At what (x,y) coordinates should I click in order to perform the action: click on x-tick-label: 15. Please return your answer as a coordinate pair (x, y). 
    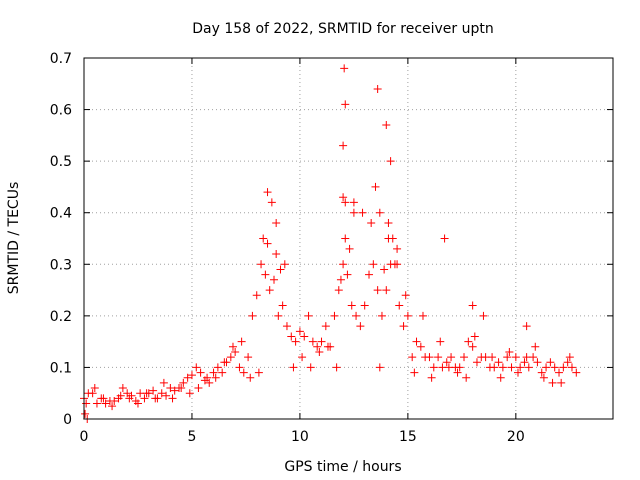
    Looking at the image, I should click on (408, 437).